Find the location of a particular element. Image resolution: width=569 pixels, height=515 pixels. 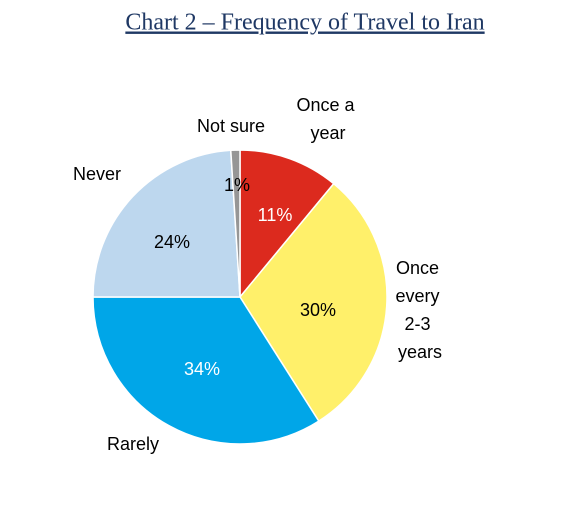

label-line: year is located at coordinates (327, 133).